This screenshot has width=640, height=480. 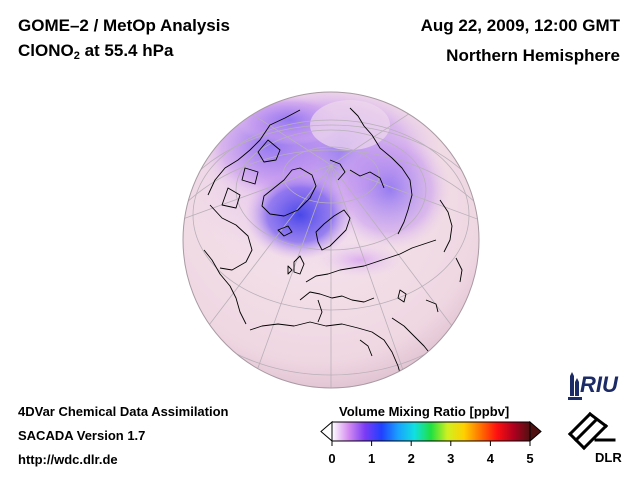 I want to click on pressure-level: at 55.4 hPa, so click(x=126, y=50).